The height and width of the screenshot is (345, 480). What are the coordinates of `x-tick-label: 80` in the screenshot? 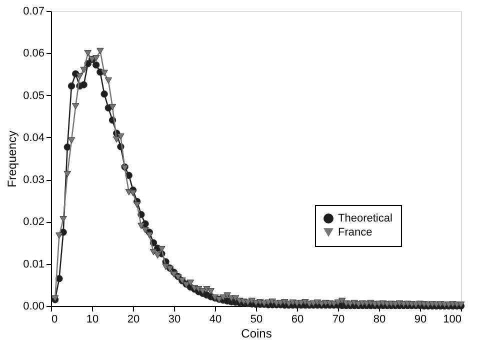 It's located at (379, 320).